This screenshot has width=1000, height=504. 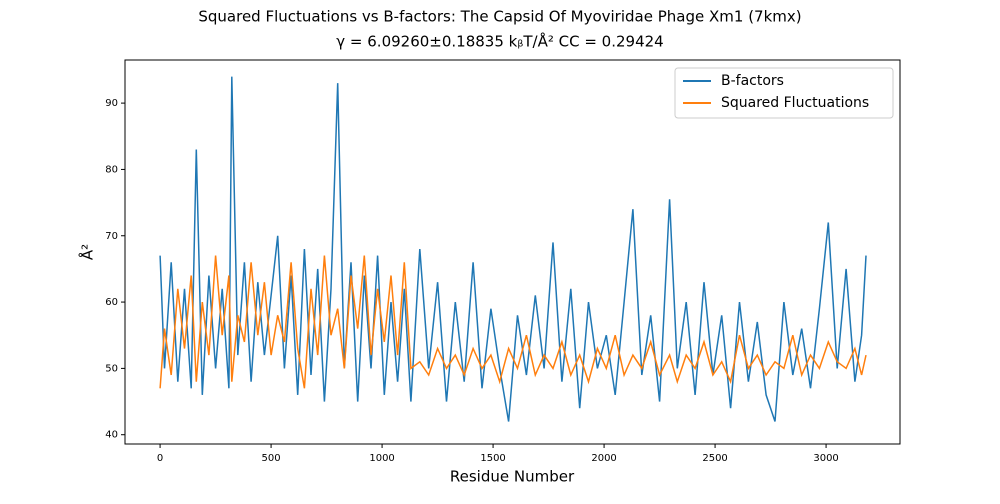 I want to click on chart-subtitle: γ = 6.09260±0.18835 kᵦT/Å² CC = 0.29424, so click(x=499, y=41).